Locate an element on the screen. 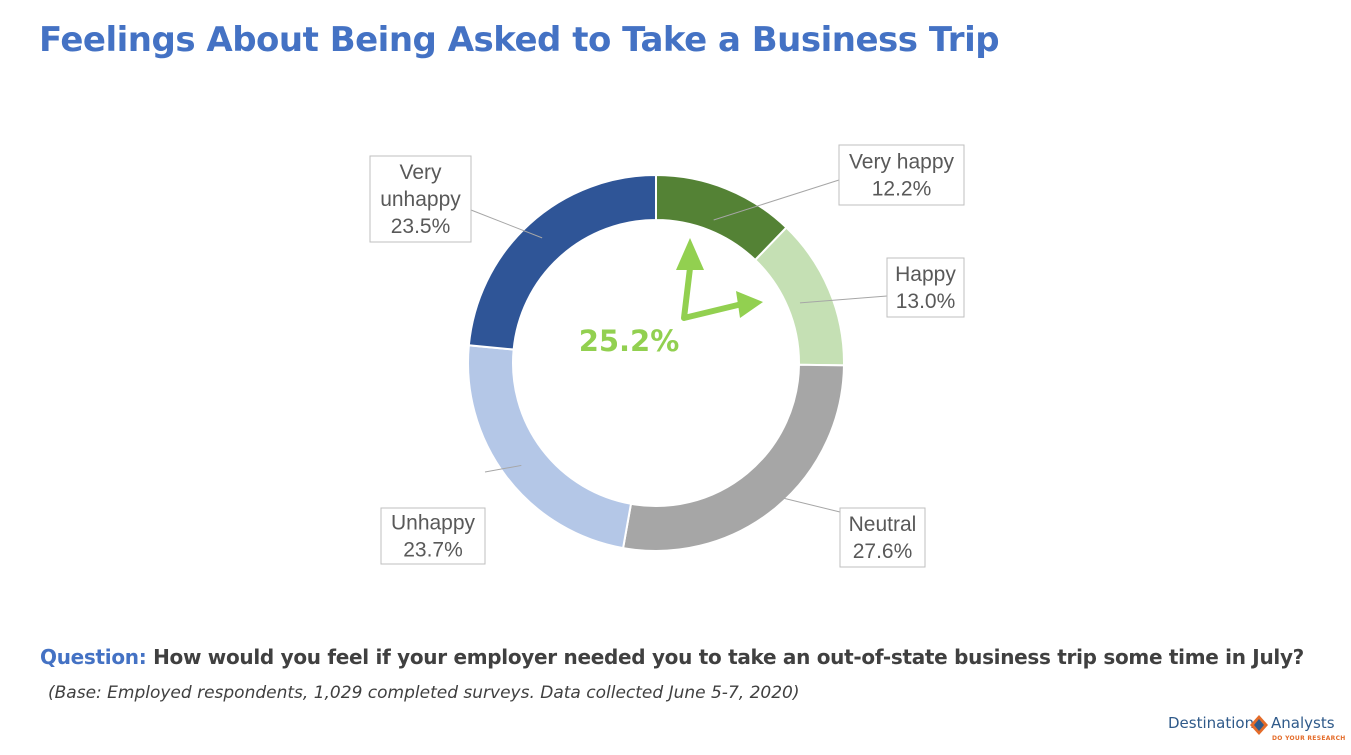 The width and height of the screenshot is (1351, 755). slice-unhappy is located at coordinates (550, 447).